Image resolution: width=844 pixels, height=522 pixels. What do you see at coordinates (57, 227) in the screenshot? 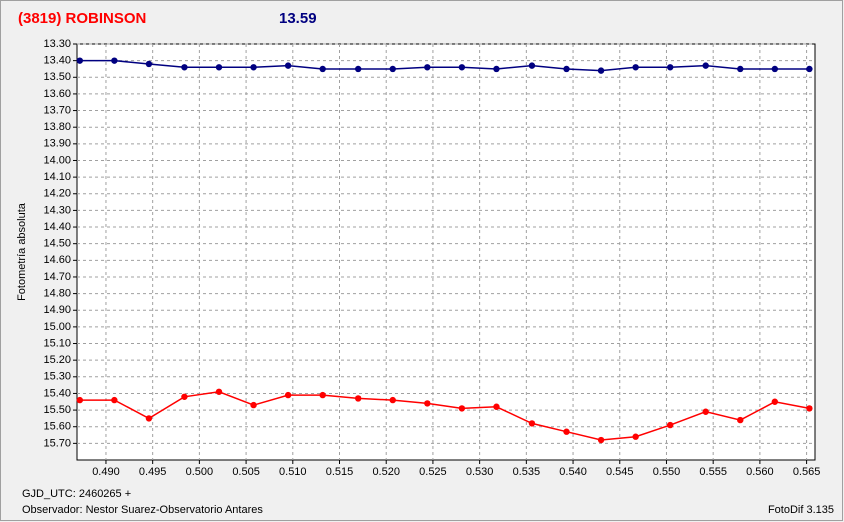
I see `y-tick-label: 14.40` at bounding box center [57, 227].